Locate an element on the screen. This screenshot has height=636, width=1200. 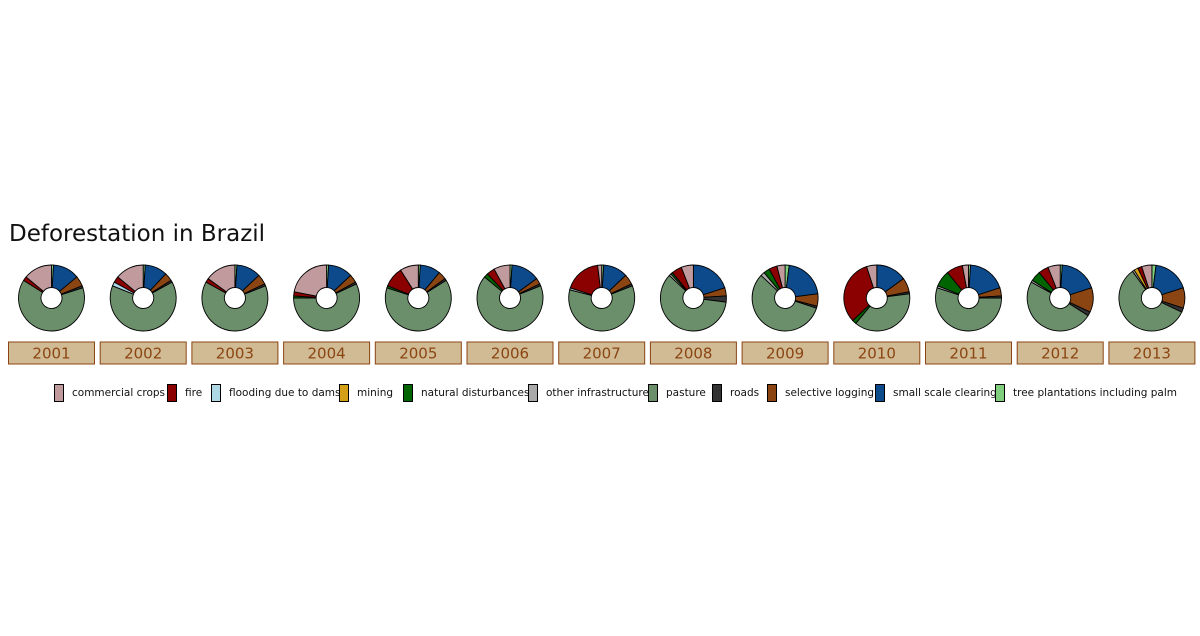
slice-2013-commercial-crops is located at coordinates (1147, 276).